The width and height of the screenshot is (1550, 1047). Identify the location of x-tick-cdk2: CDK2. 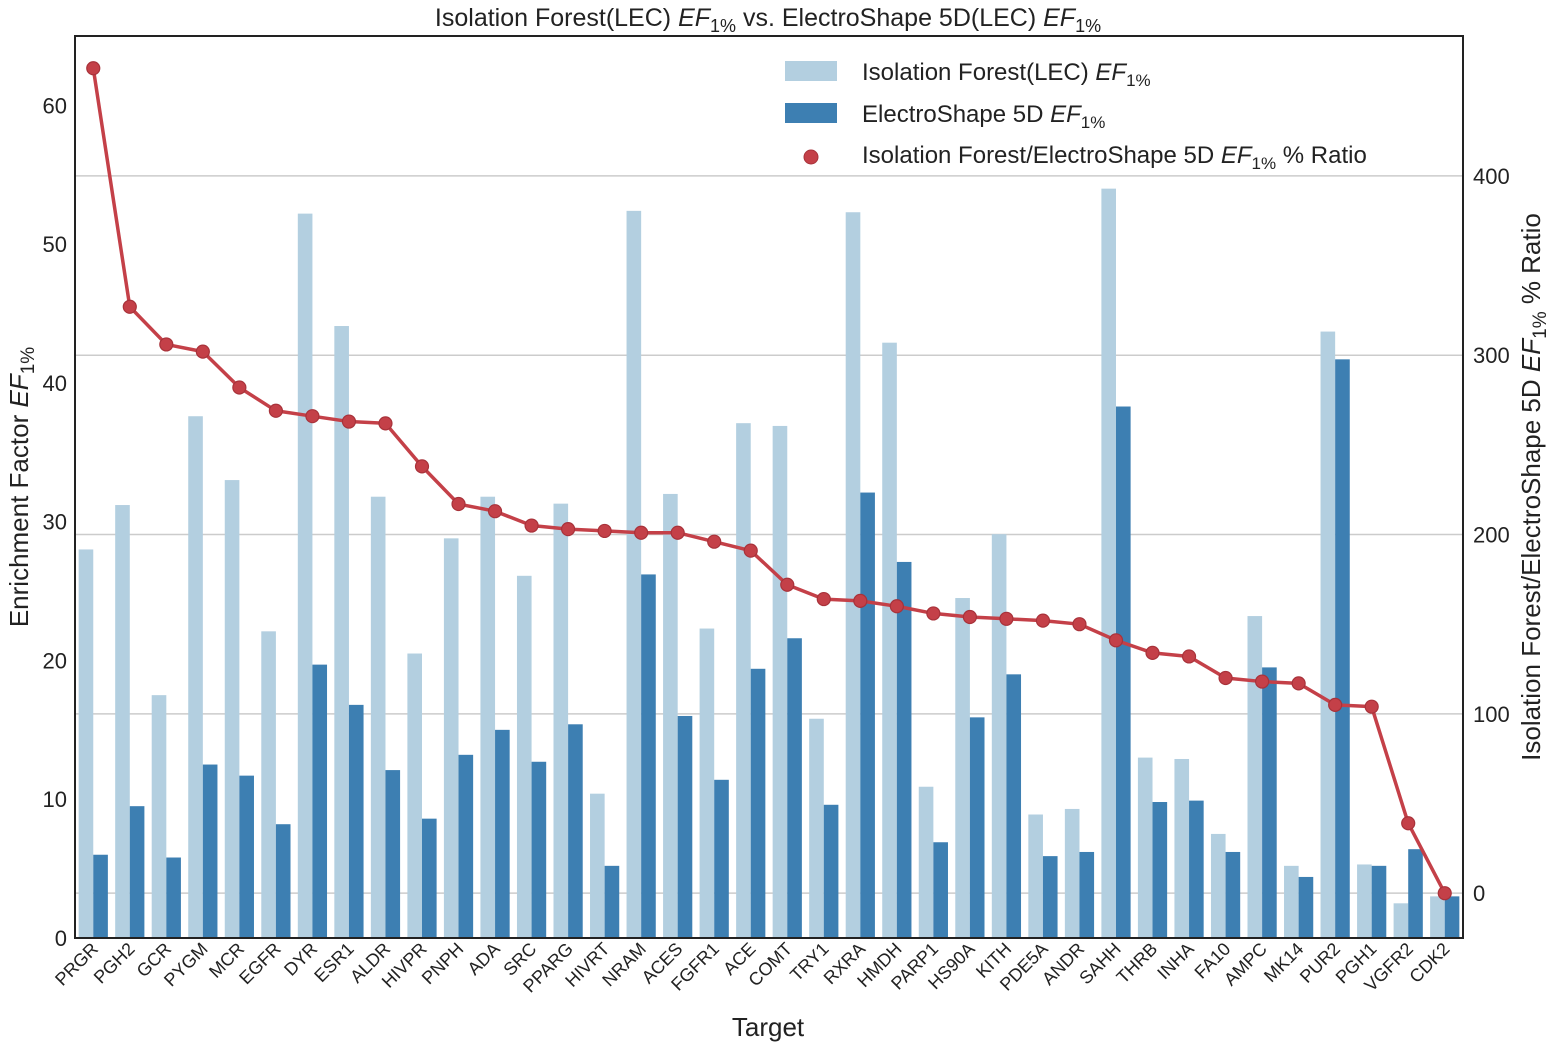
(1429, 963).